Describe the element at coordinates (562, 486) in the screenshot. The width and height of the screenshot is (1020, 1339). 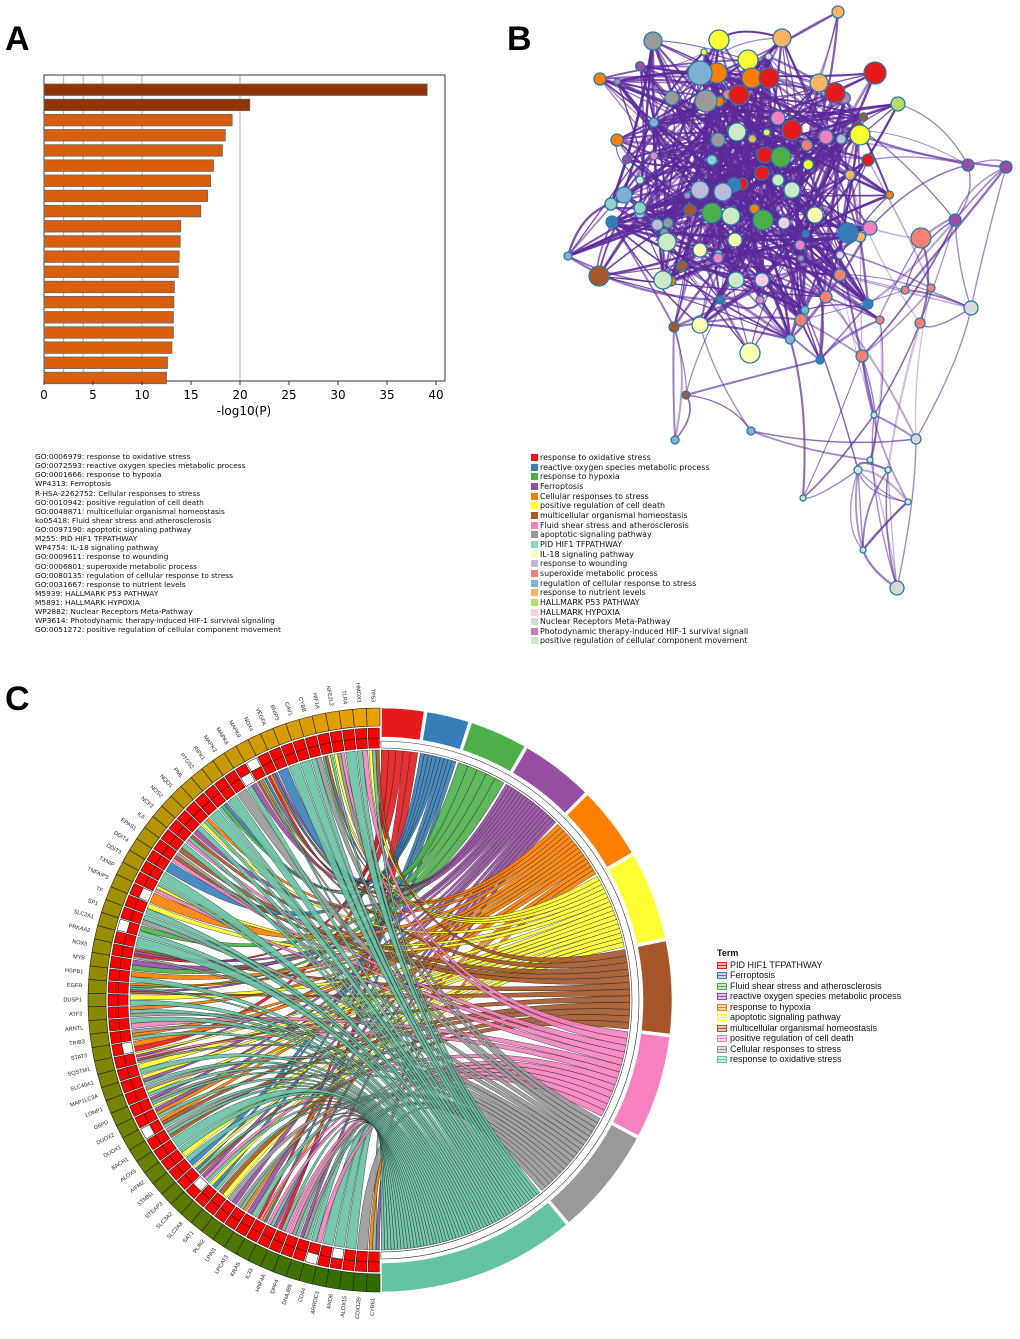
I see `legend-label: Ferroptosis` at that location.